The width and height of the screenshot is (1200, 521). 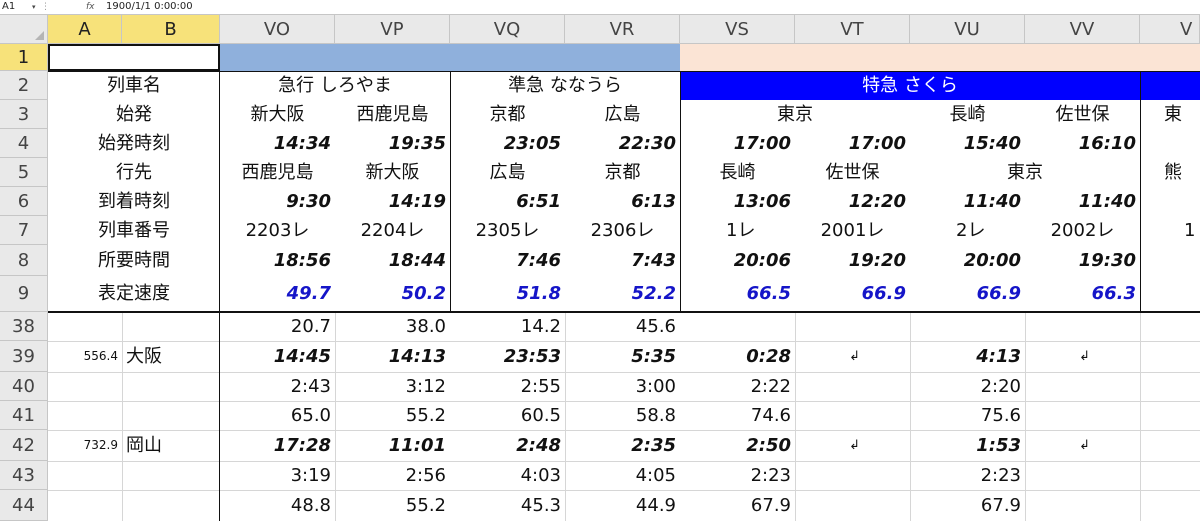 What do you see at coordinates (134, 201) in the screenshot?
I see `label-arrival-time: 到着時刻` at bounding box center [134, 201].